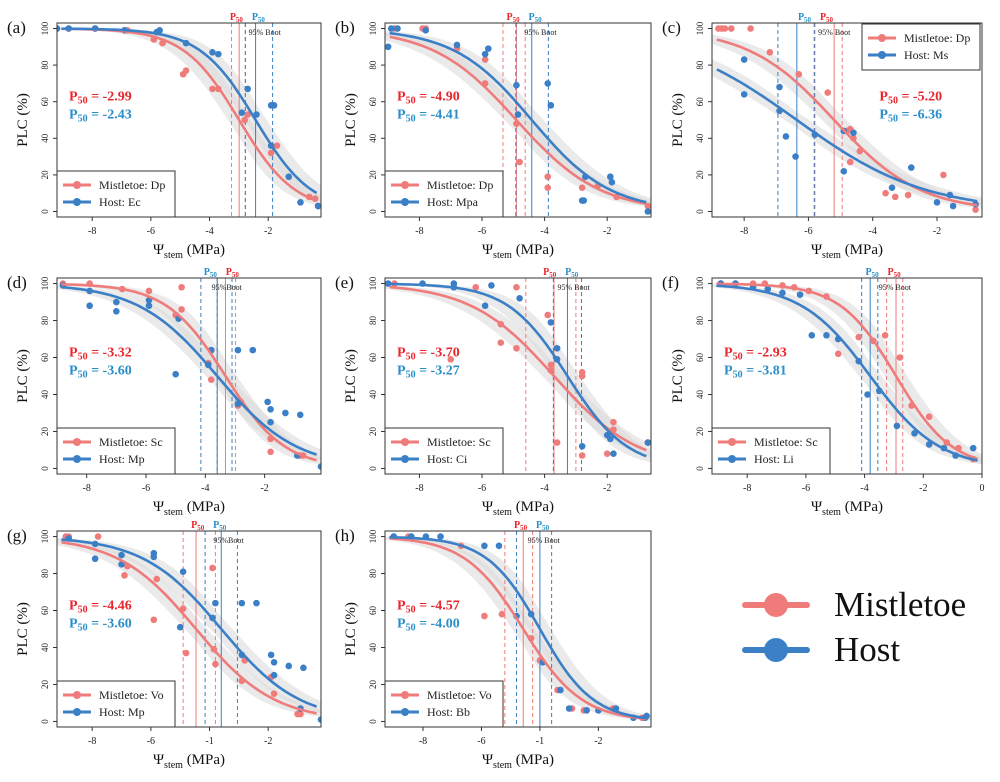 The height and width of the screenshot is (782, 1000). What do you see at coordinates (447, 459) in the screenshot?
I see `panel-legend-label: Host: Ci` at bounding box center [447, 459].